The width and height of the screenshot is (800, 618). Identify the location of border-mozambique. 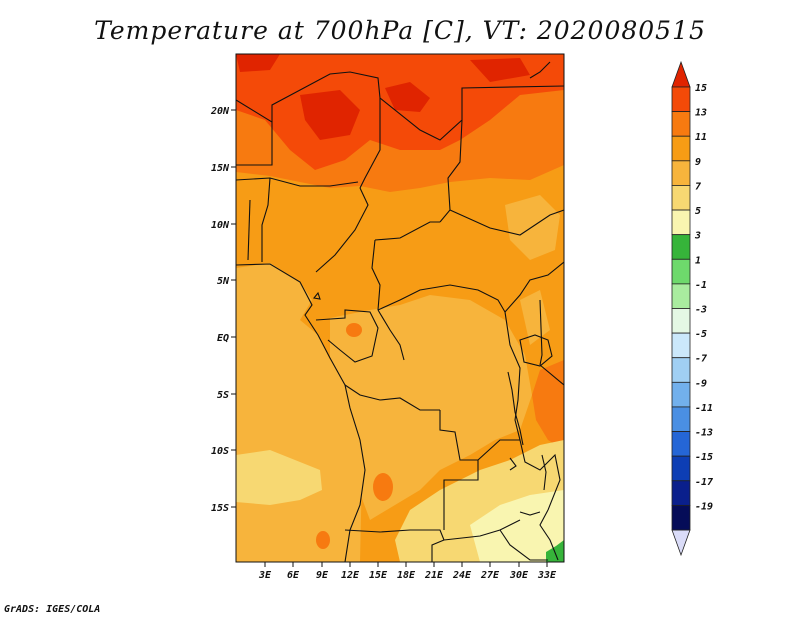
(549, 535).